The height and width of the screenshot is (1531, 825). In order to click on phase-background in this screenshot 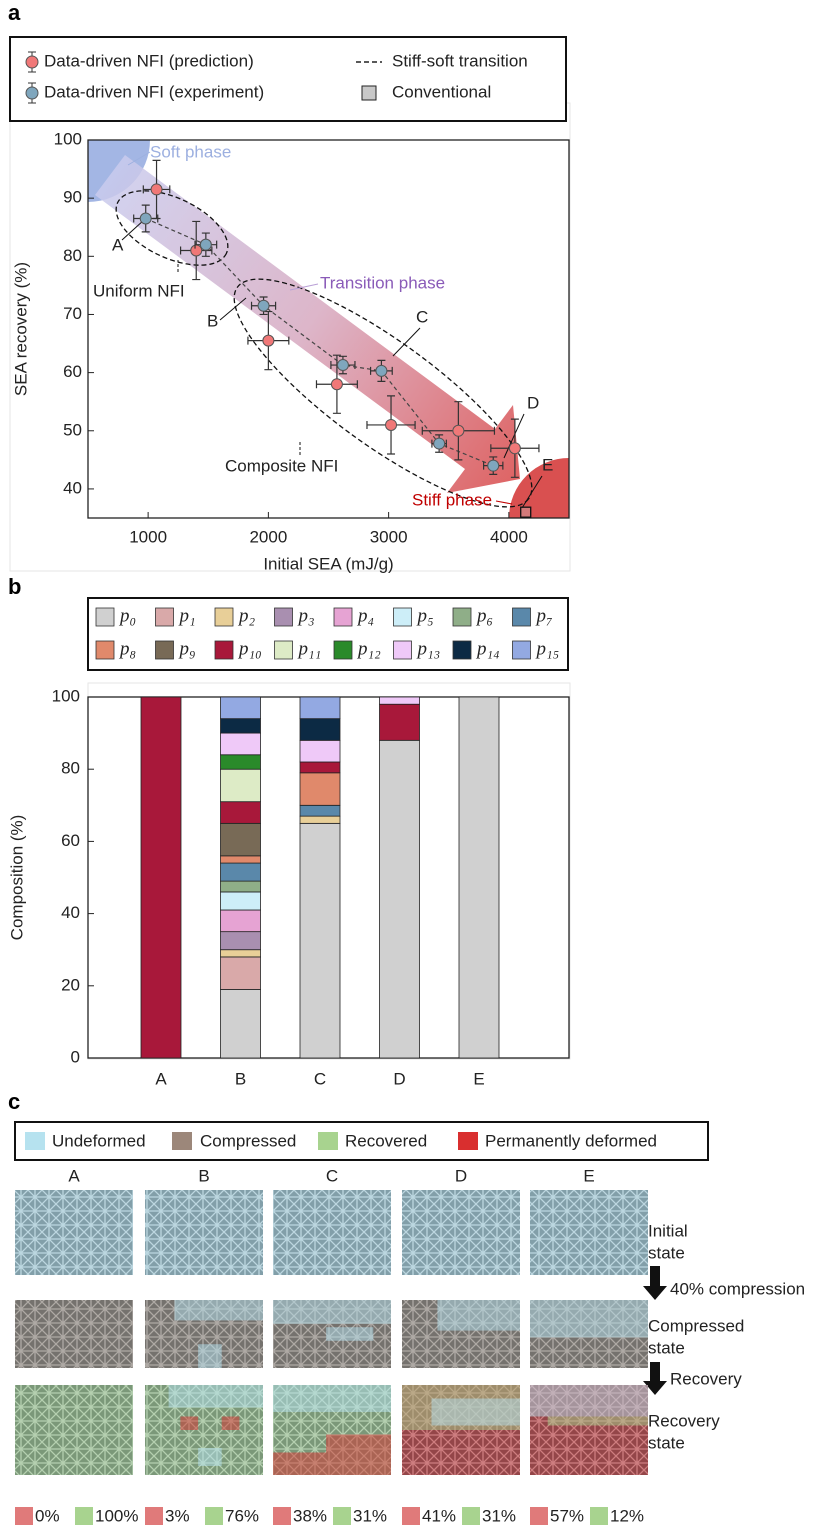, I will do `click(328, 329)`.